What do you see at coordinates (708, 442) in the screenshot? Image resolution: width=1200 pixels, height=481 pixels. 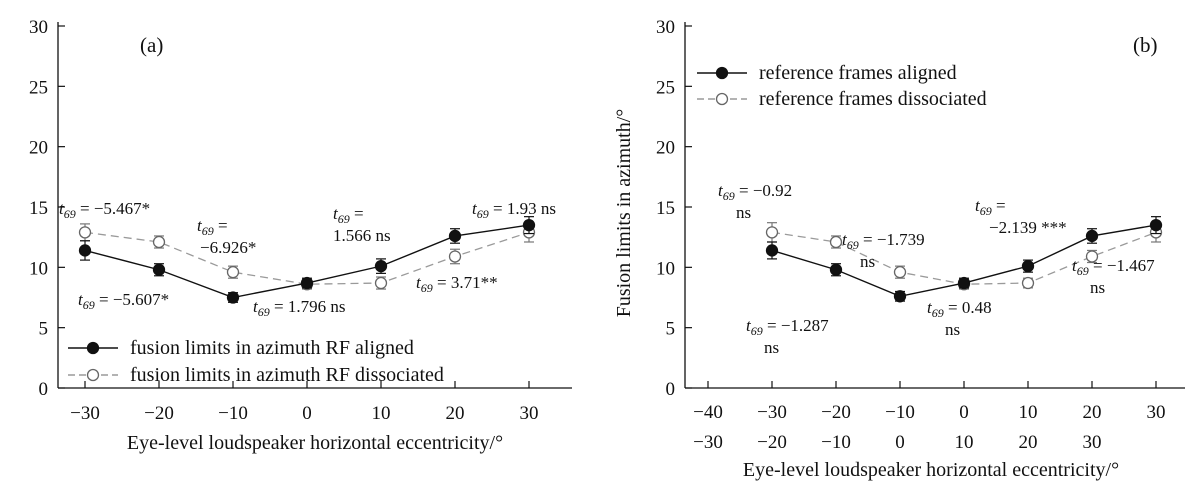 I see `x-tick-label-row2: −30` at bounding box center [708, 442].